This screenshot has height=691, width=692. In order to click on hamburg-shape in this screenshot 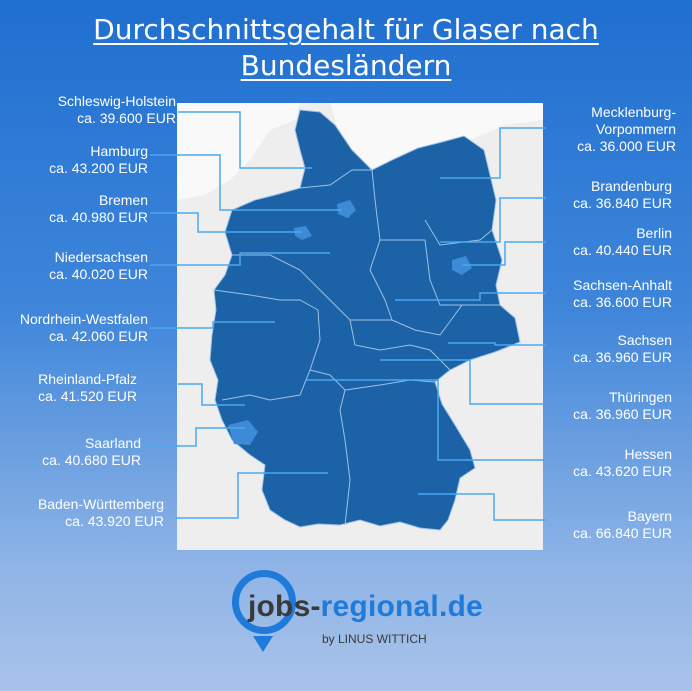, I will do `click(346, 209)`.